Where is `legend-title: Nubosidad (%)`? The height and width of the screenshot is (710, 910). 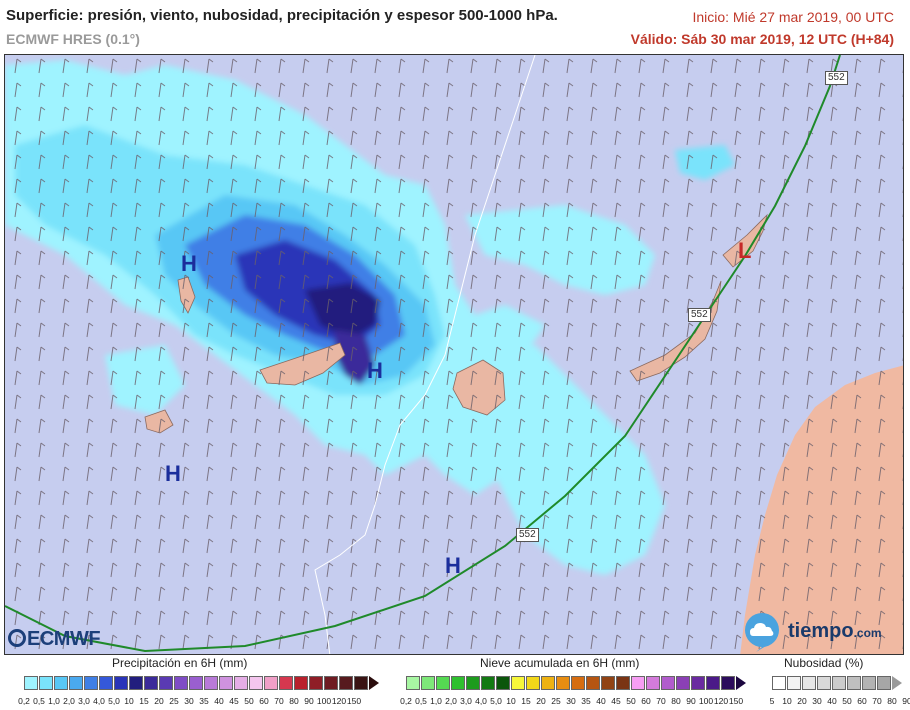
legend-title: Nubosidad (%) is located at coordinates (824, 663).